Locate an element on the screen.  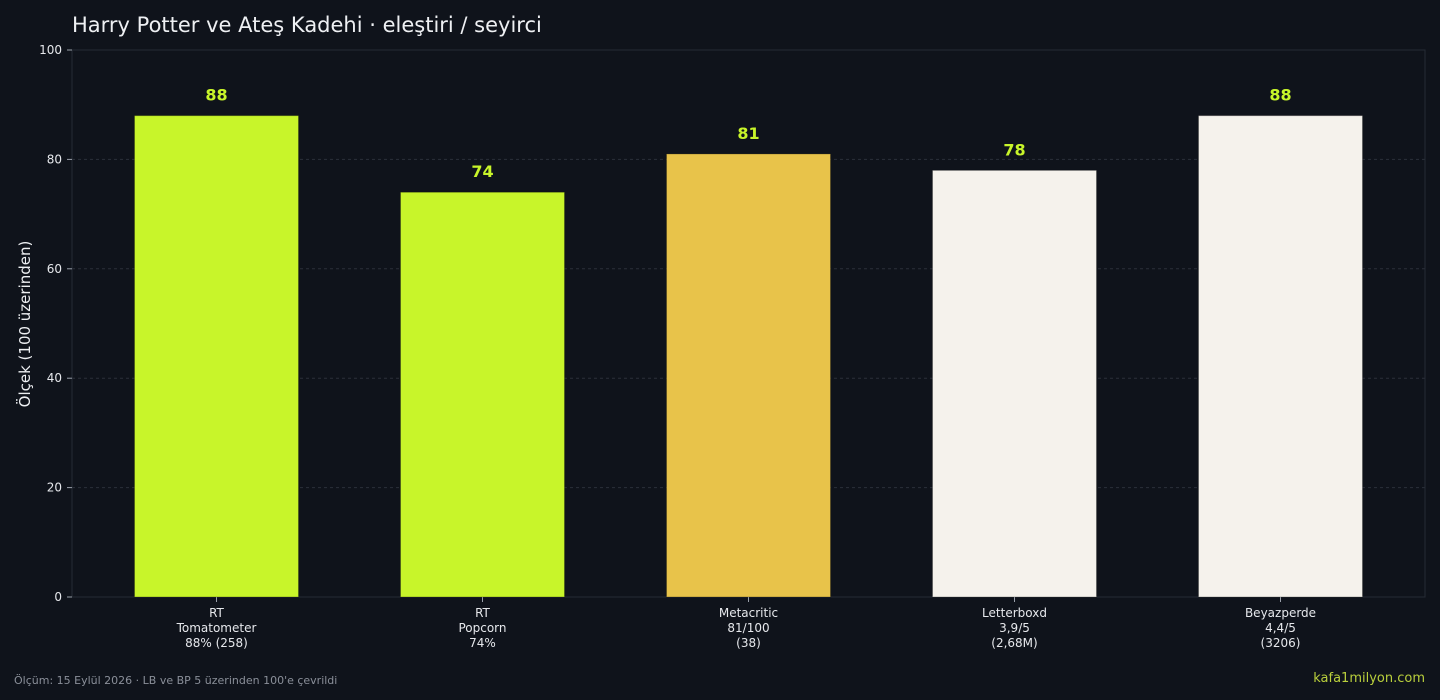
x-tick-label-0: RT Tomatometer 88% (258) is located at coordinates (216, 628).